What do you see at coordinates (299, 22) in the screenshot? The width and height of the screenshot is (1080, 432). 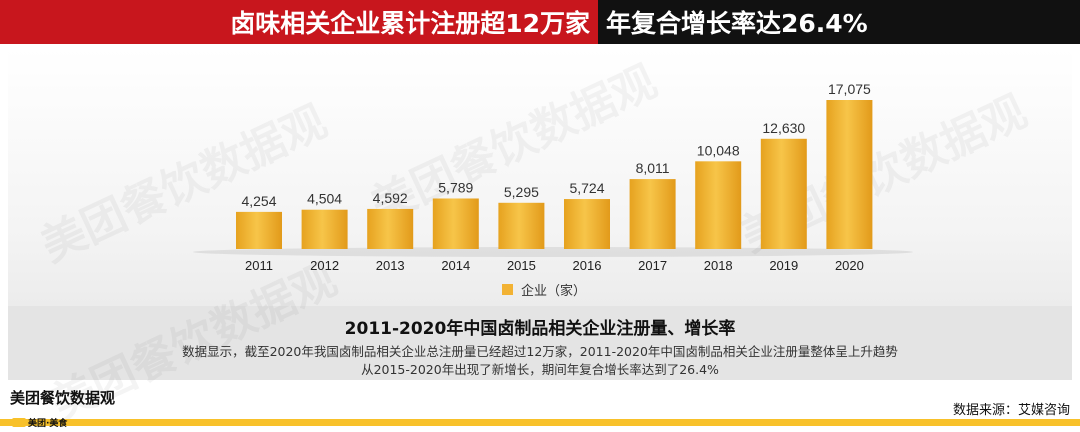 I see `title-left: 卤味相关企业累计注册超12万家` at bounding box center [299, 22].